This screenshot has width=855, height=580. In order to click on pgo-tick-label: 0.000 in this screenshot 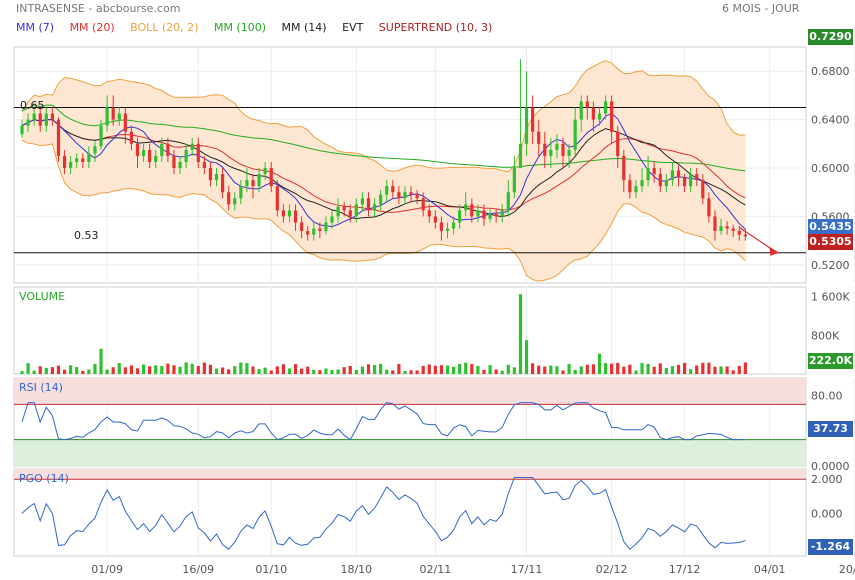, I will do `click(827, 513)`.